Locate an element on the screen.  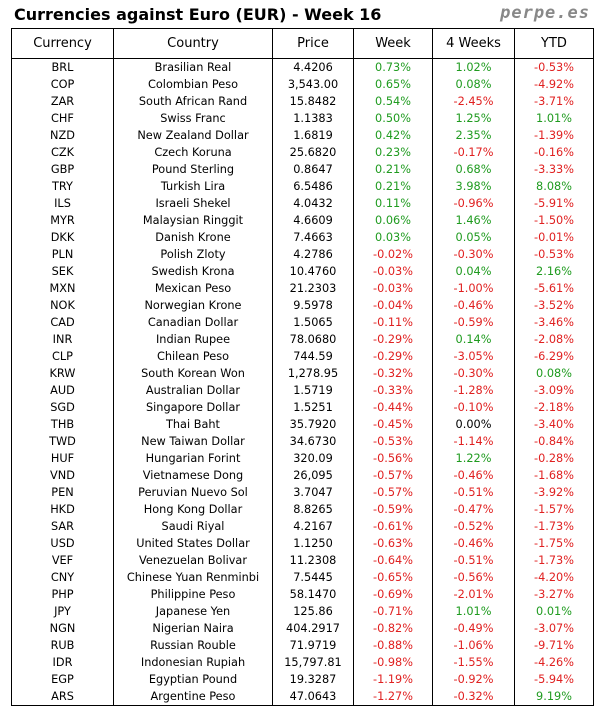
currency-code-cell: ARS is located at coordinates (62, 697).